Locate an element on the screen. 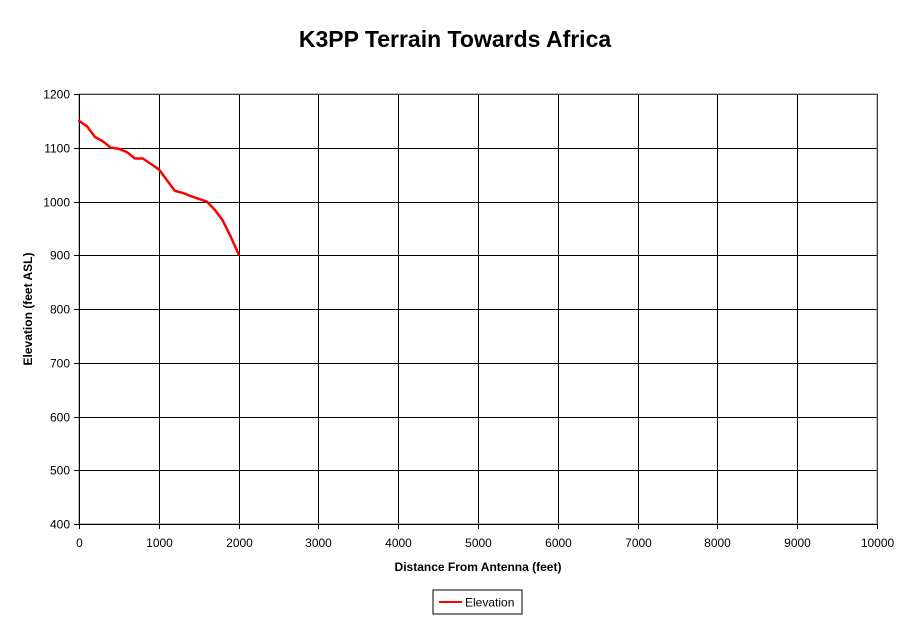 The width and height of the screenshot is (911, 623). legend: Elevation is located at coordinates (477, 602).